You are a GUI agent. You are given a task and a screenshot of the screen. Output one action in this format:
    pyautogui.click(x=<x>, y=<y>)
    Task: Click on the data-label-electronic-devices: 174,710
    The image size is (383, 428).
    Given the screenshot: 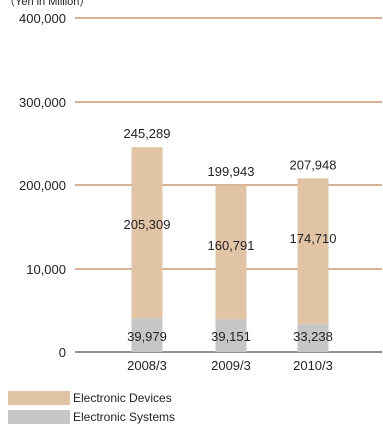 What is the action you would take?
    pyautogui.click(x=313, y=238)
    